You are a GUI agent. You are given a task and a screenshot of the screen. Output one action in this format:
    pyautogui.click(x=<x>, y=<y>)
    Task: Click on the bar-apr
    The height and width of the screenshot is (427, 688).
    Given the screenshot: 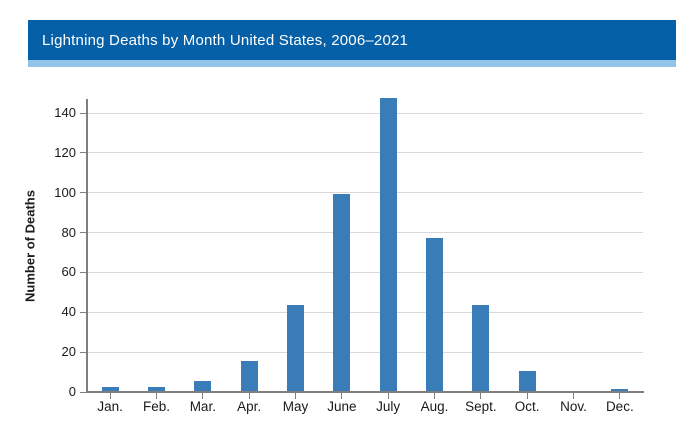 What is the action you would take?
    pyautogui.click(x=249, y=376)
    